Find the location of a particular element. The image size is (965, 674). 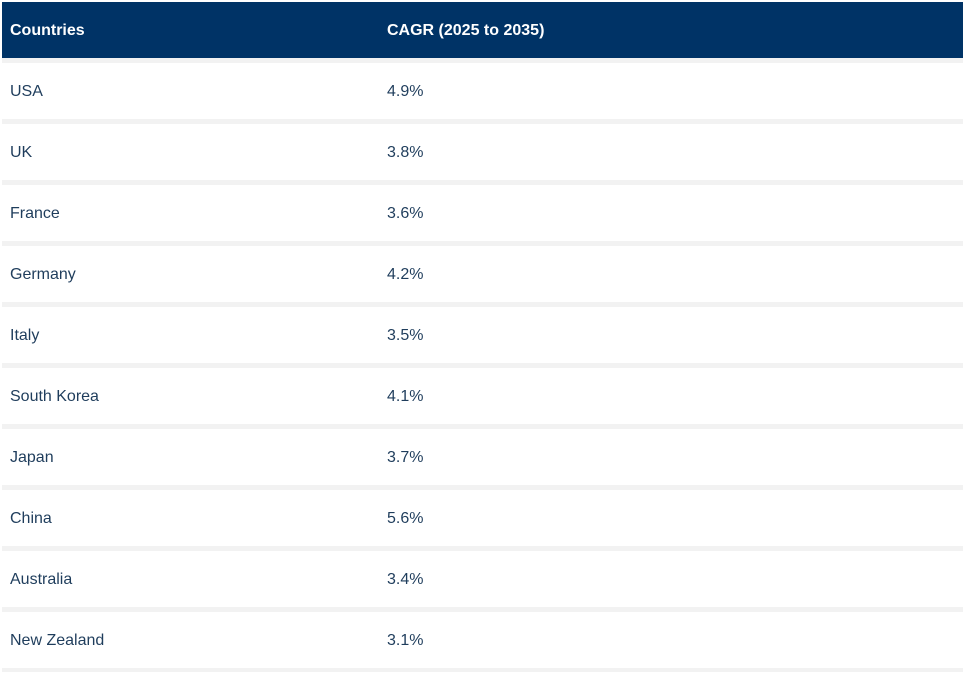

cell-country: Italy is located at coordinates (25, 335).